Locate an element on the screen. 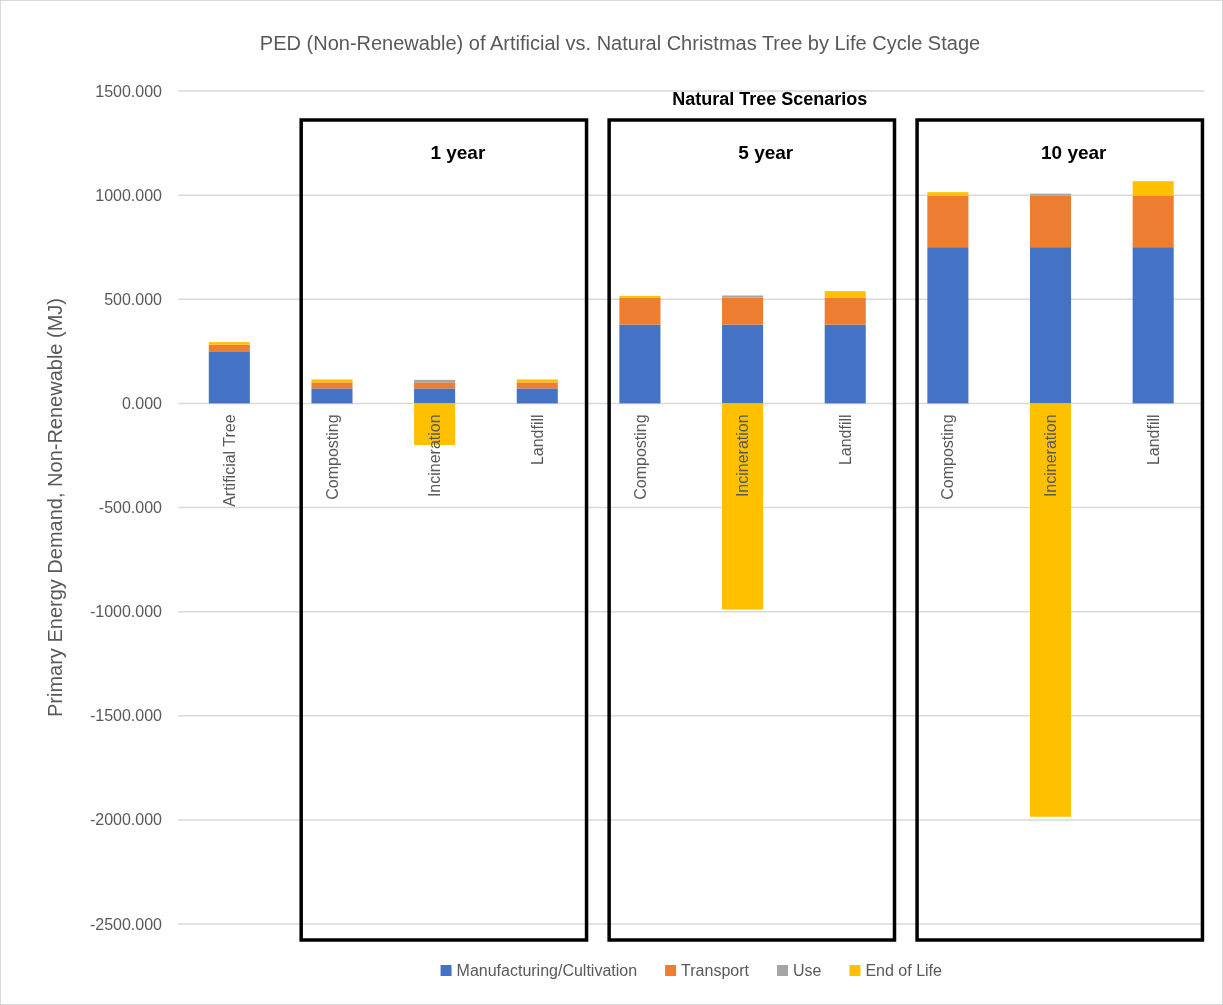 The height and width of the screenshot is (1005, 1223). y-axis-title: Primary Energy Demand, Non-Renewable (MJ) is located at coordinates (55, 507).